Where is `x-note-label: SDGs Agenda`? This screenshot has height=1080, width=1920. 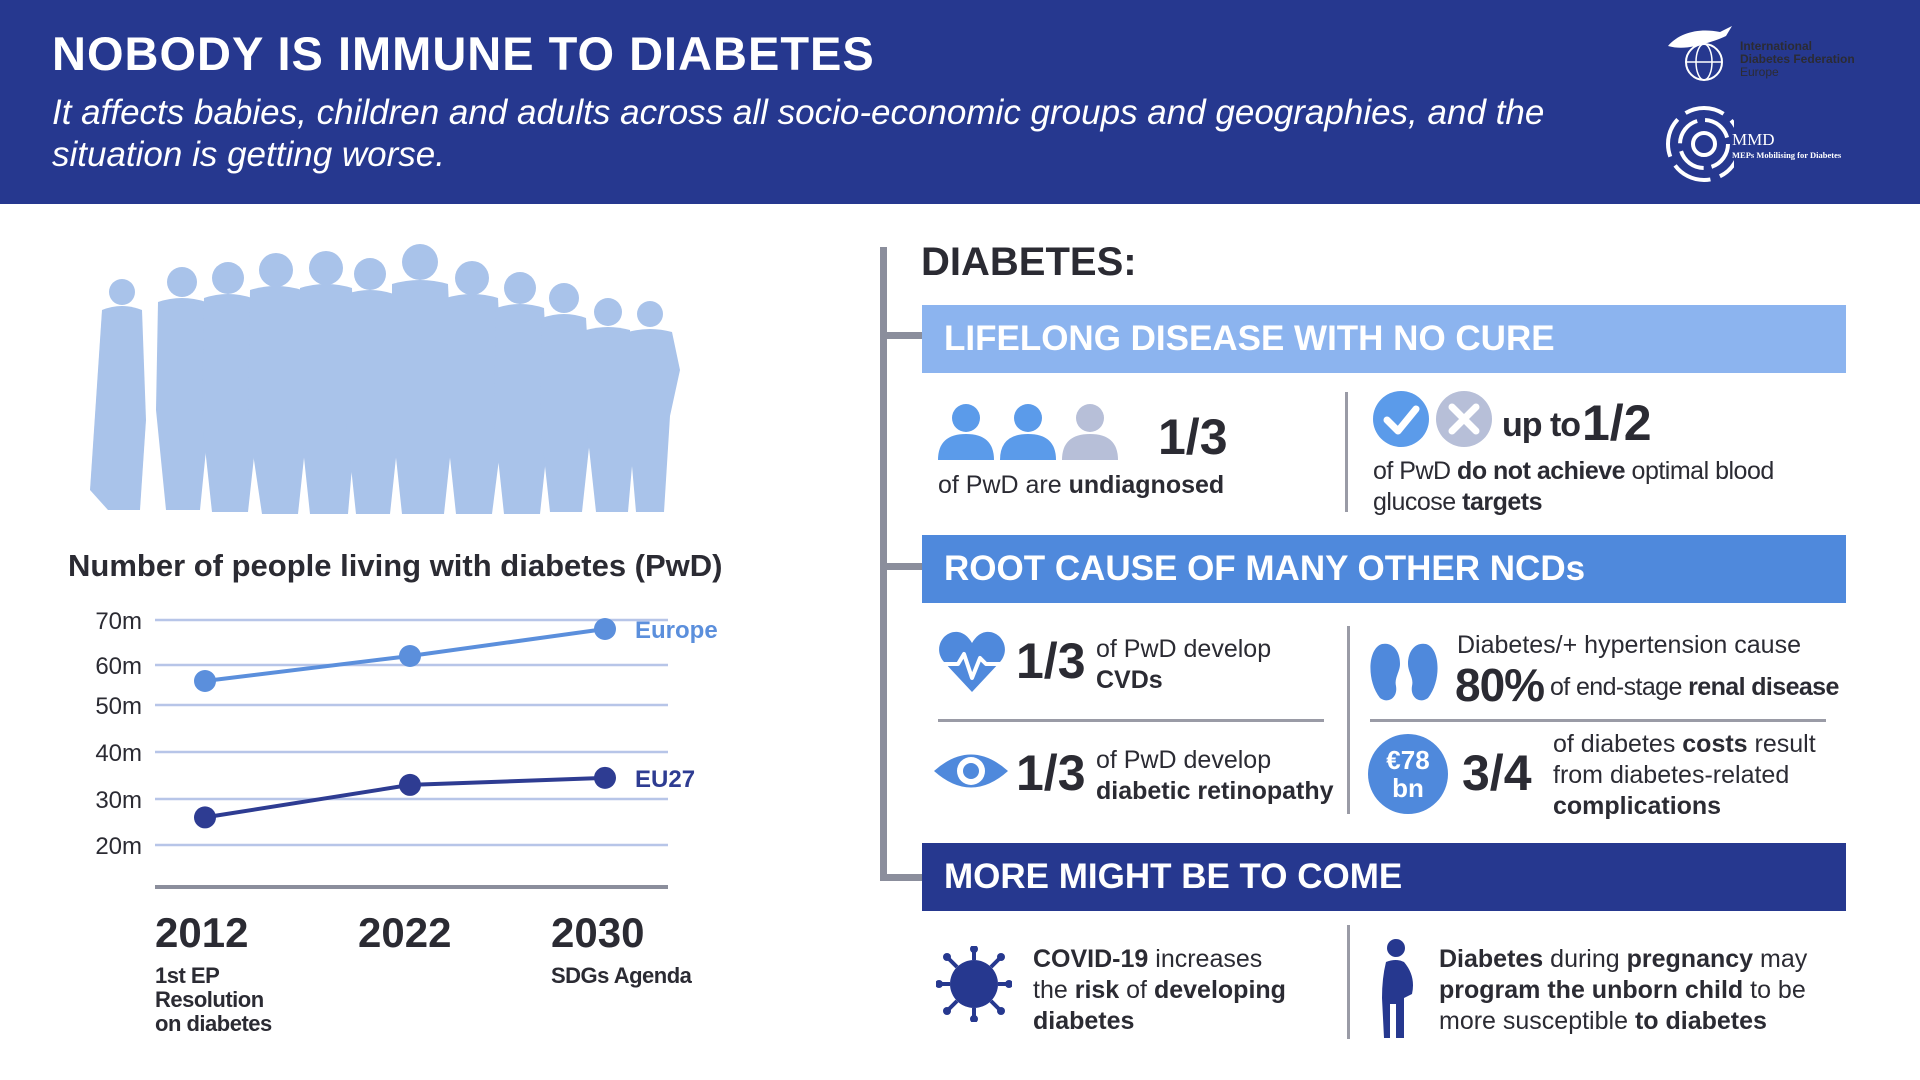
x-note-label: SDGs Agenda is located at coordinates (622, 975).